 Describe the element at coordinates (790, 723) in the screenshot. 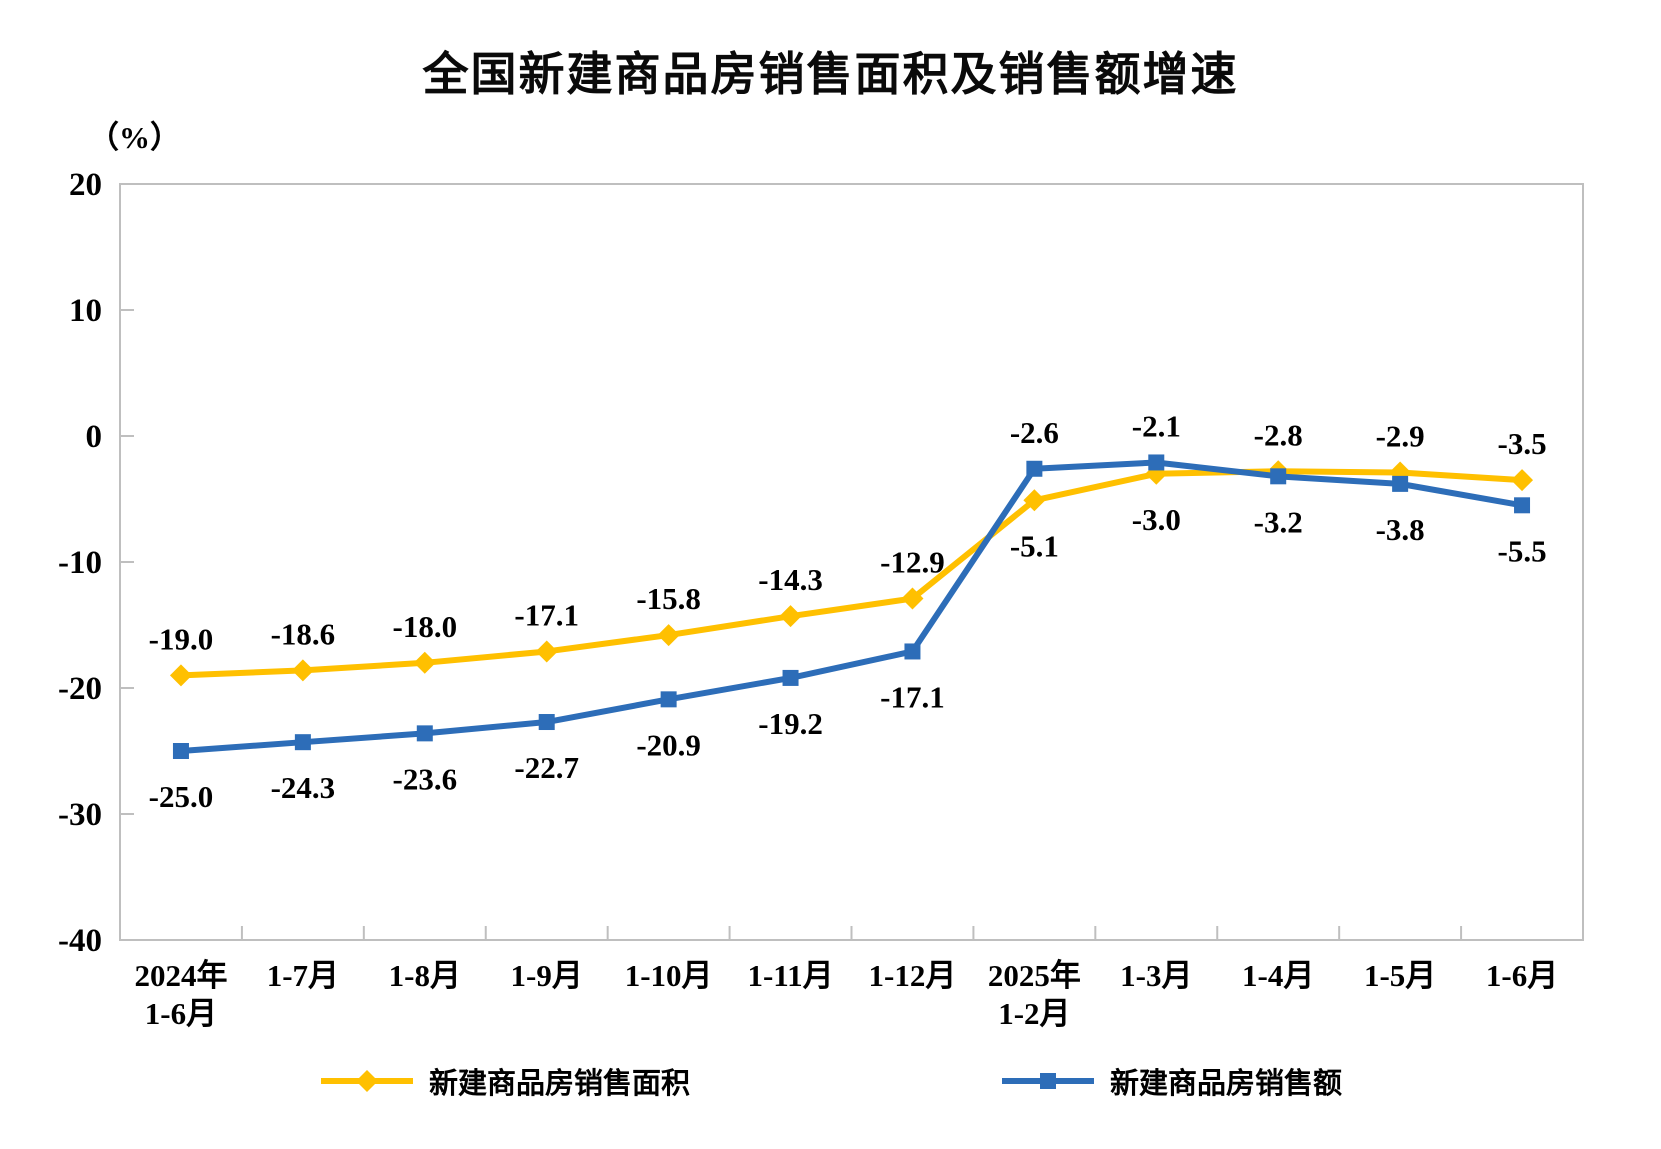

I see `data-label-sales-amount: -19.2` at that location.